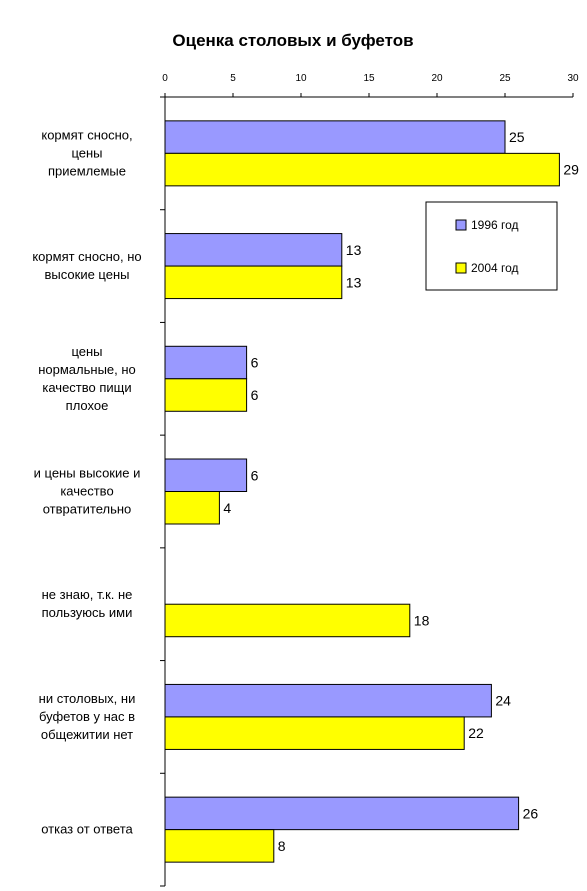 Image resolution: width=587 pixels, height=891 pixels. Describe the element at coordinates (255, 363) in the screenshot. I see `value-label-s0-c2: 6` at that location.